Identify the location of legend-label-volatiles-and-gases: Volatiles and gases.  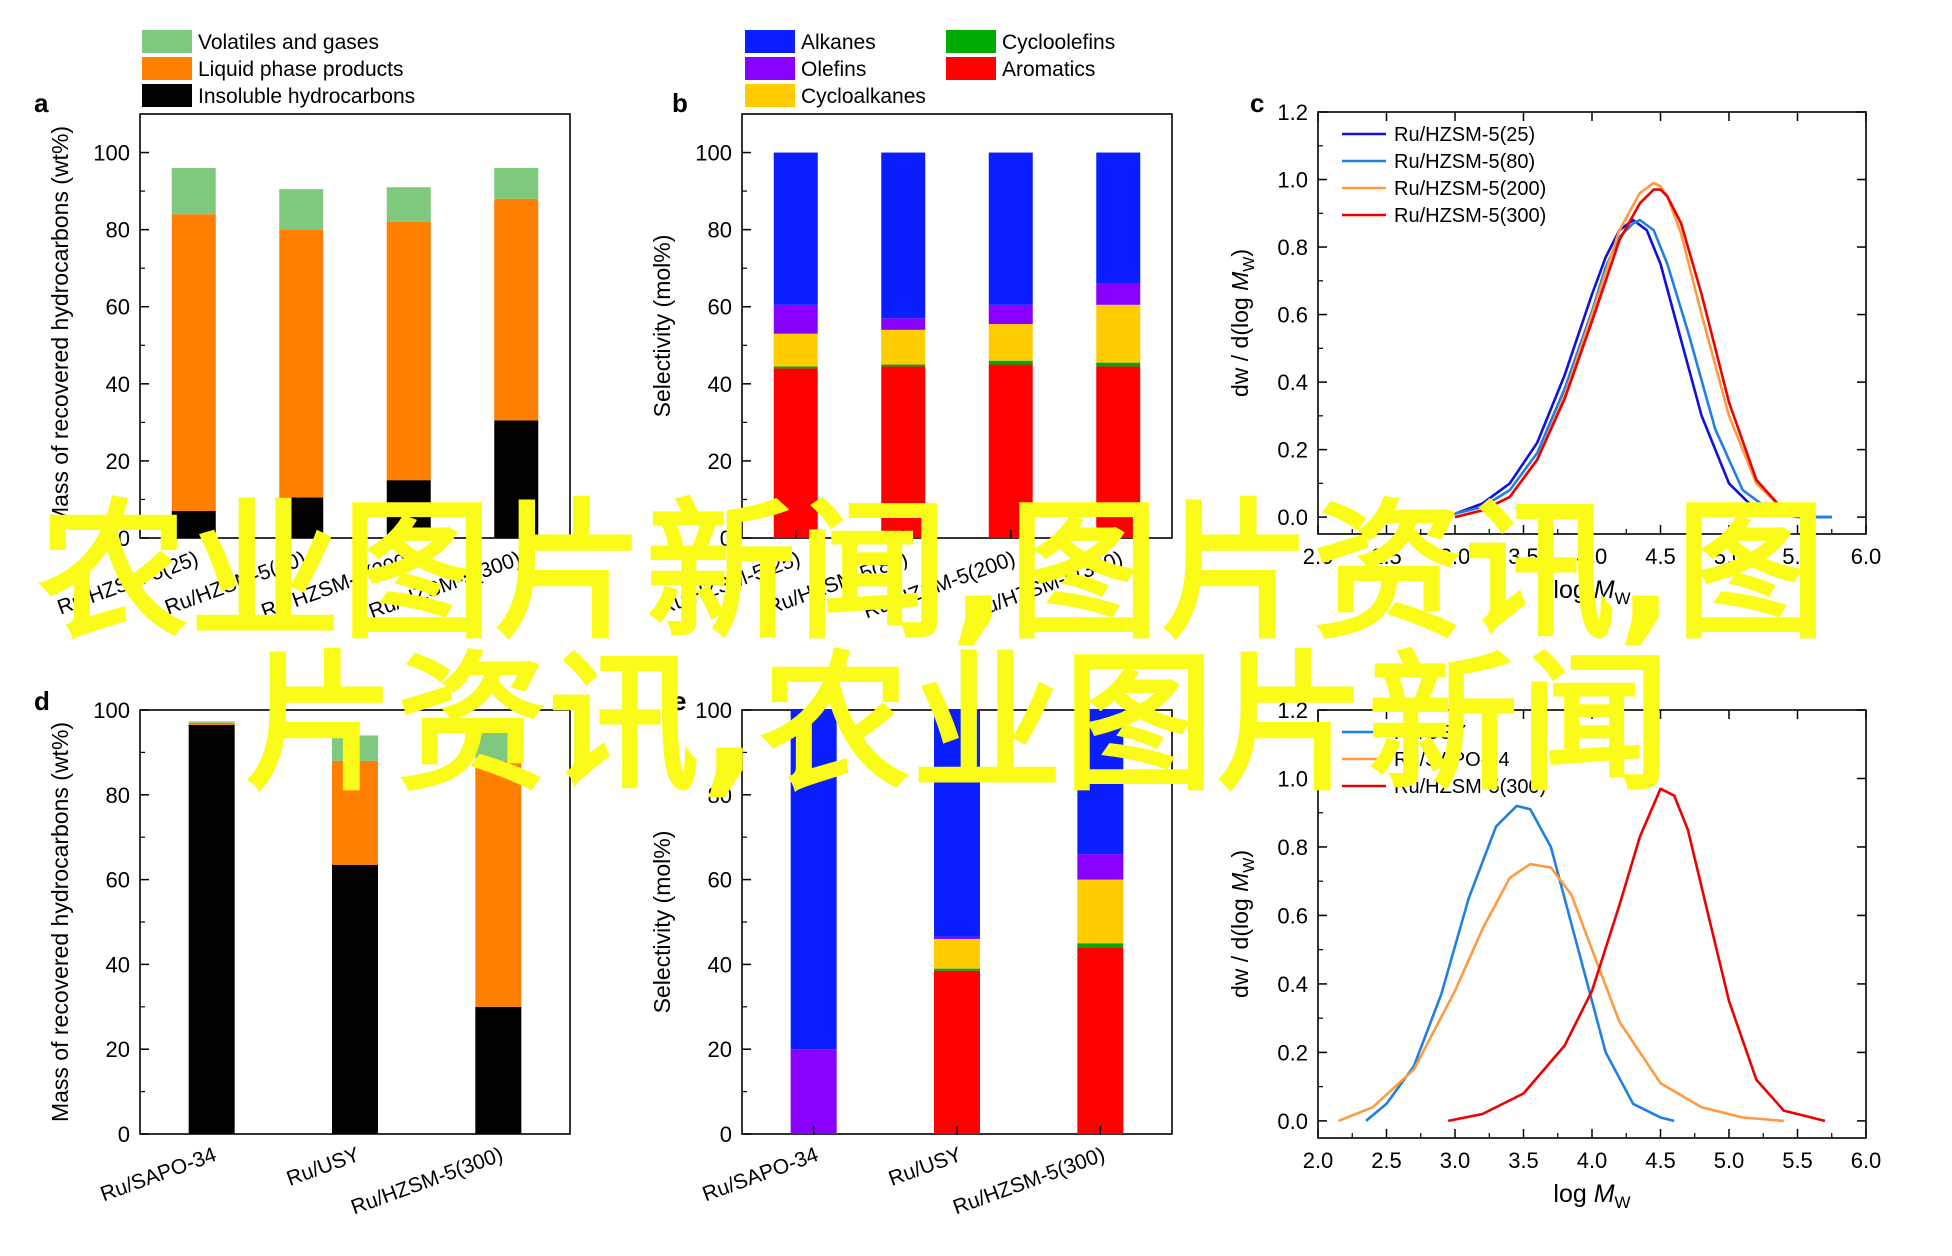
(288, 42).